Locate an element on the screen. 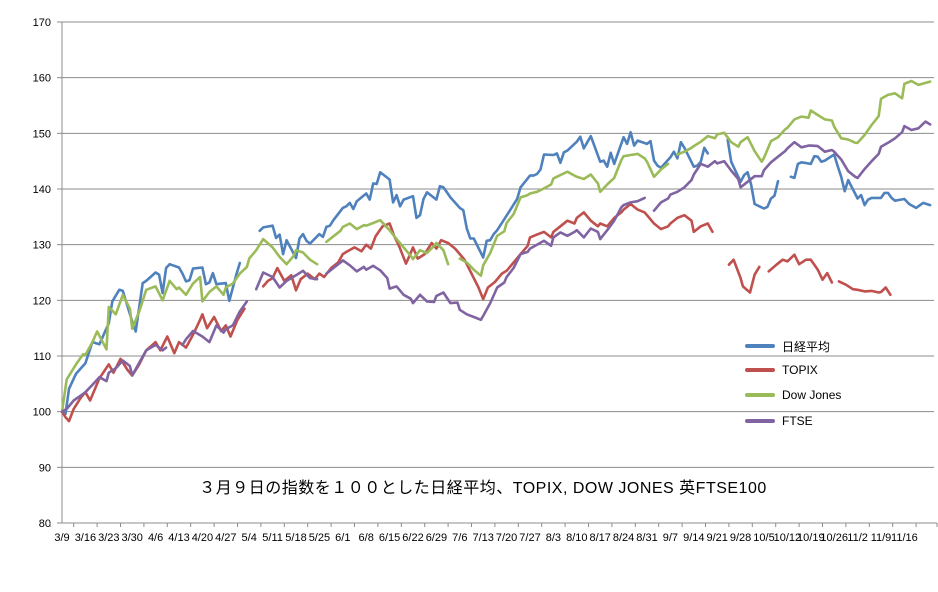  x-axis-tick-label: 7/13 is located at coordinates (482, 538).